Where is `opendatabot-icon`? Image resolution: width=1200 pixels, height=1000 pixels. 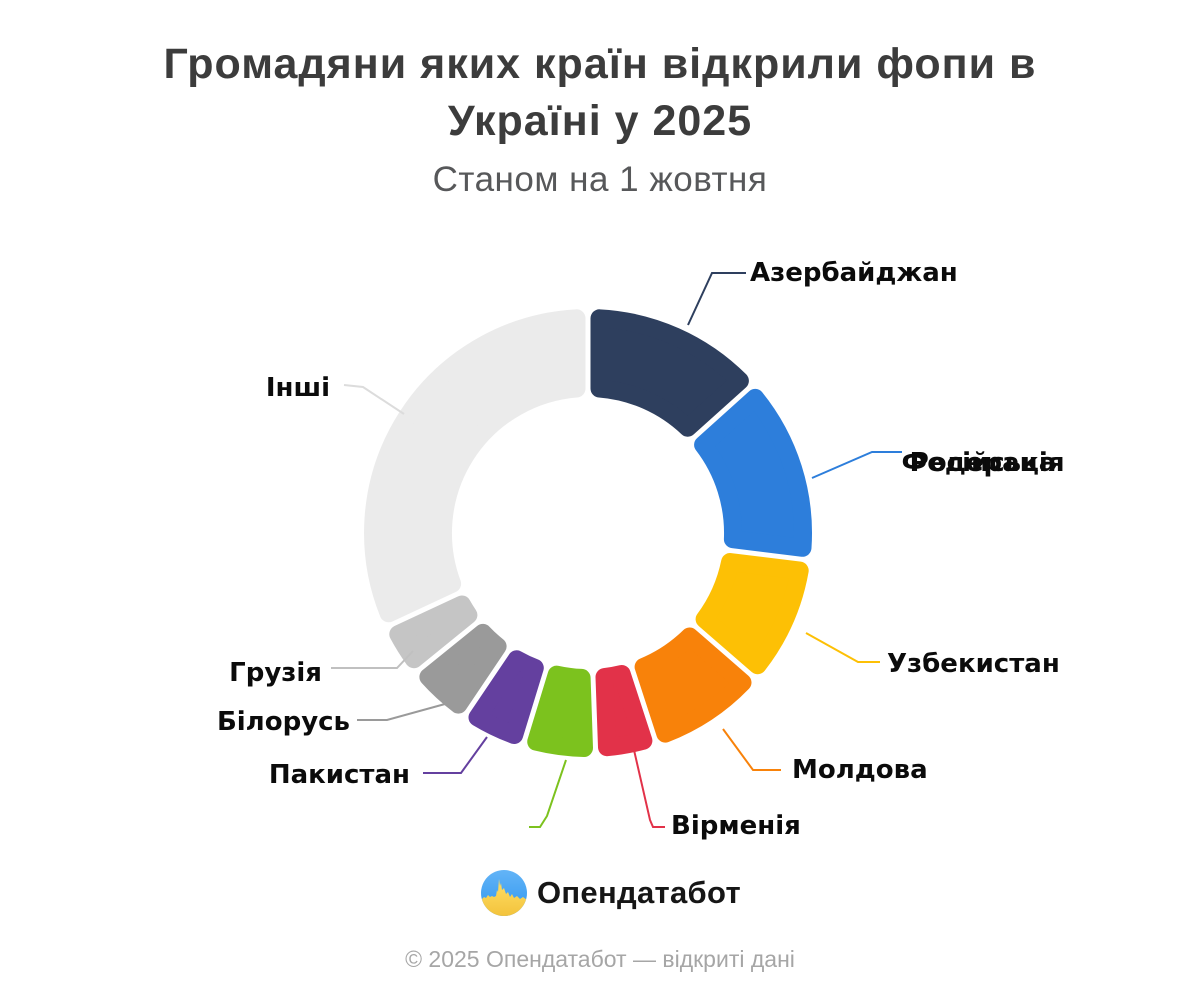
opendatabot-icon is located at coordinates (504, 893).